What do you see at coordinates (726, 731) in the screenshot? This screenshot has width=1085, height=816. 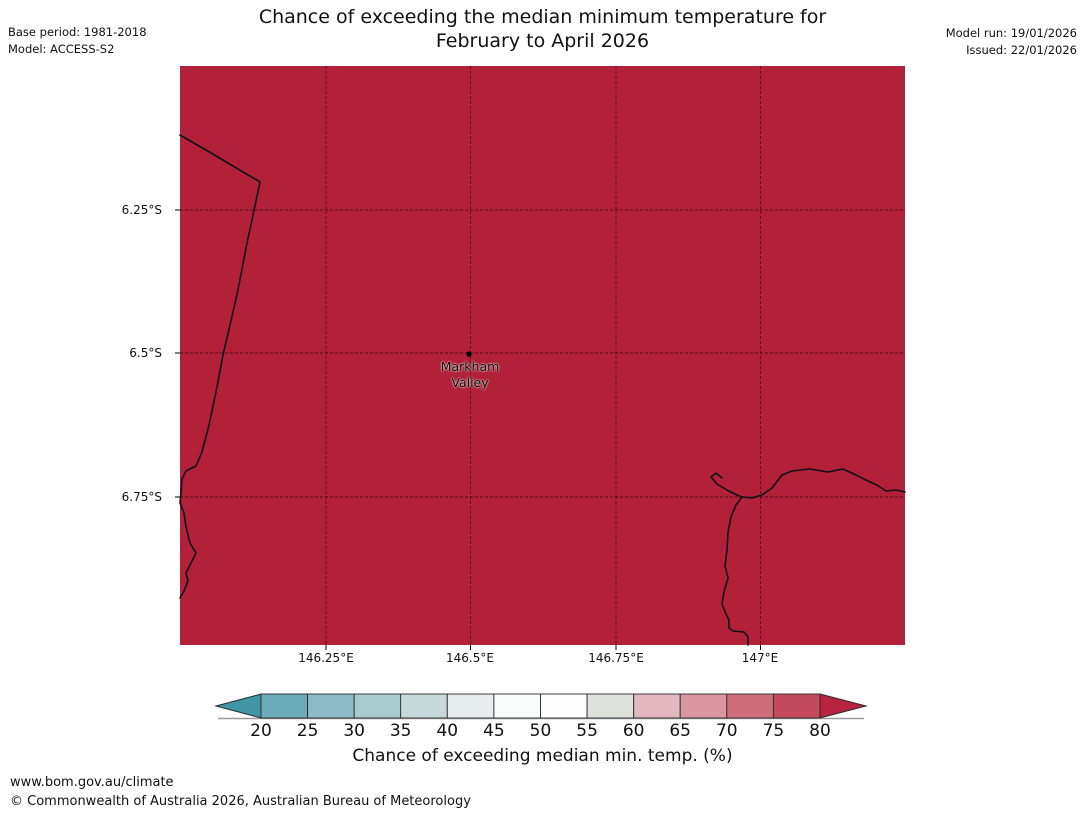 I see `cbtick-70: 70` at bounding box center [726, 731].